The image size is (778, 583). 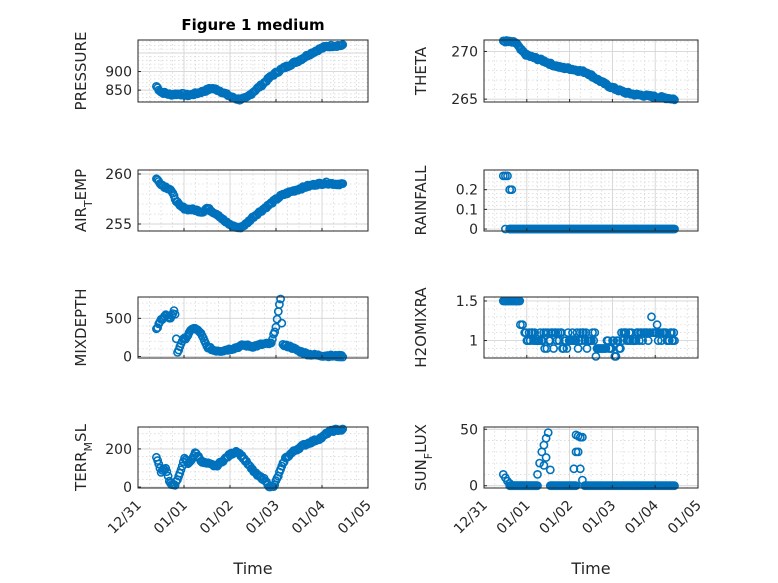 I want to click on y-tick-label: 0.2, so click(x=467, y=191).